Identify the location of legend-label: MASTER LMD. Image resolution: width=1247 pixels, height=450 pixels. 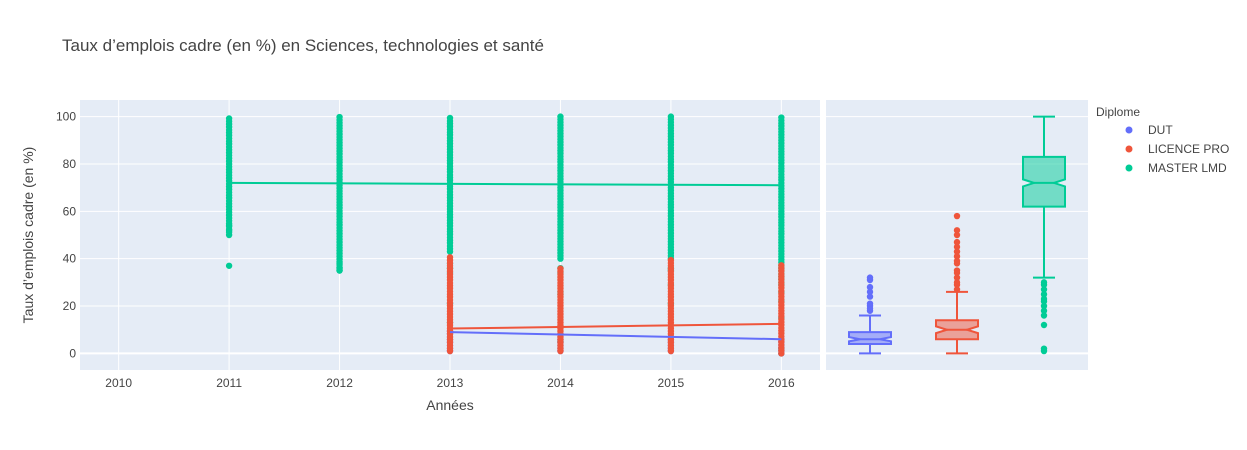
(1187, 168).